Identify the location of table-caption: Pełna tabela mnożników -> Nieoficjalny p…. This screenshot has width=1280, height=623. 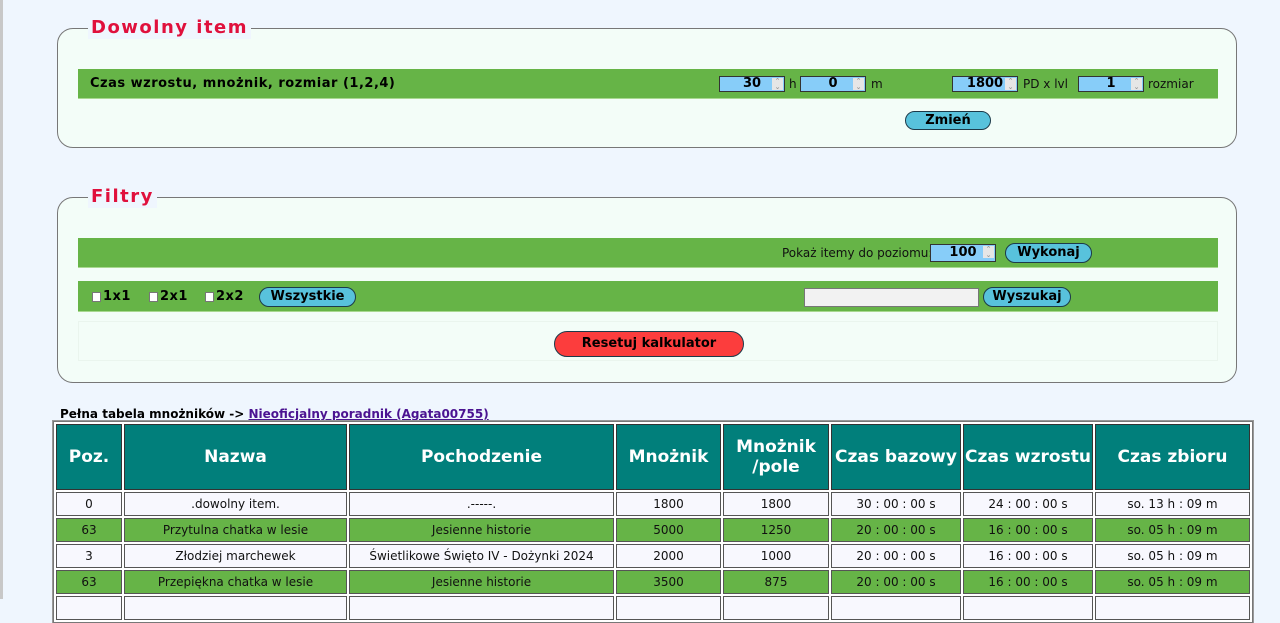
(274, 414).